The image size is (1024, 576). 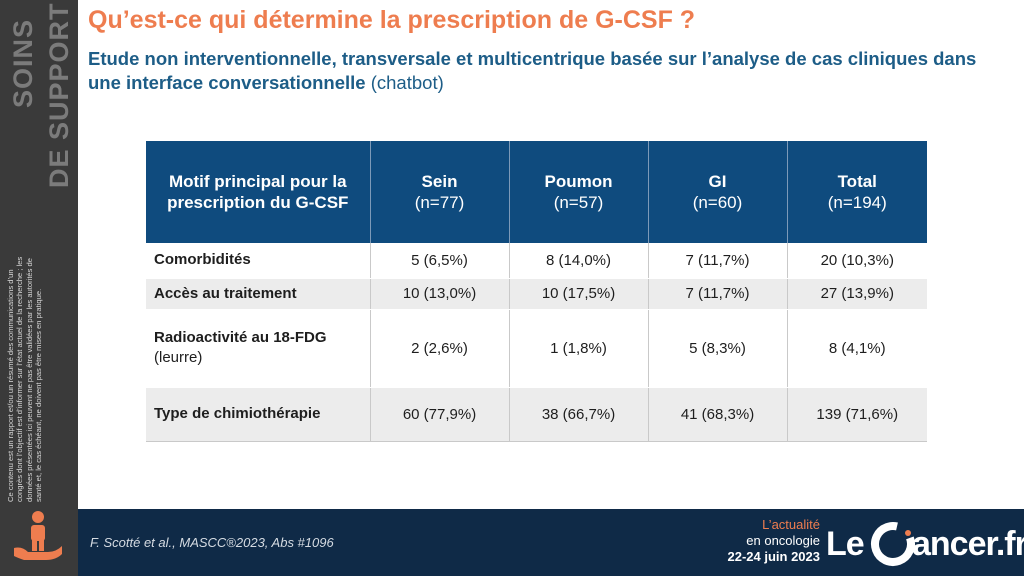 I want to click on sidebar-title: SOINS DE SUPPORT, so click(x=39, y=100).